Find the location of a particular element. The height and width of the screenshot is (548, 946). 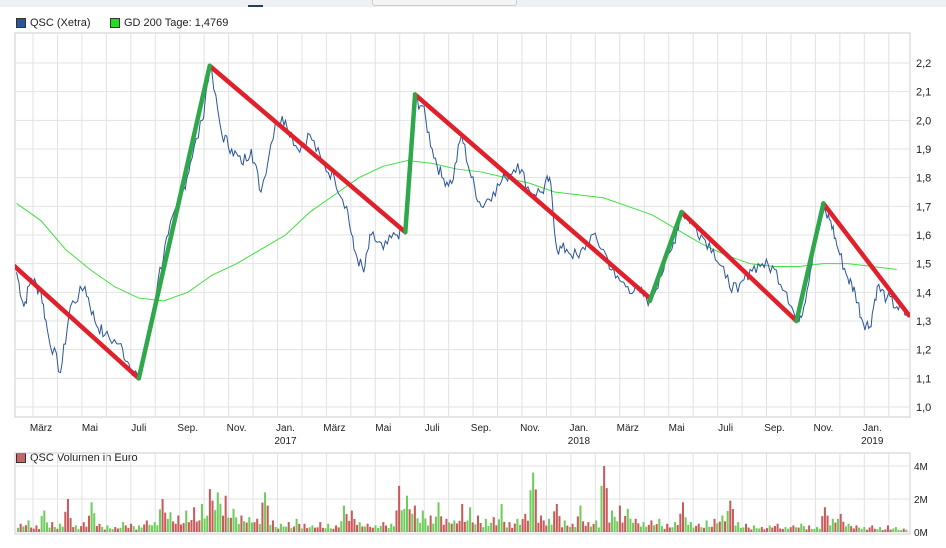

legend-gd200: GD 200 Tage: 1,4769 is located at coordinates (169, 23).